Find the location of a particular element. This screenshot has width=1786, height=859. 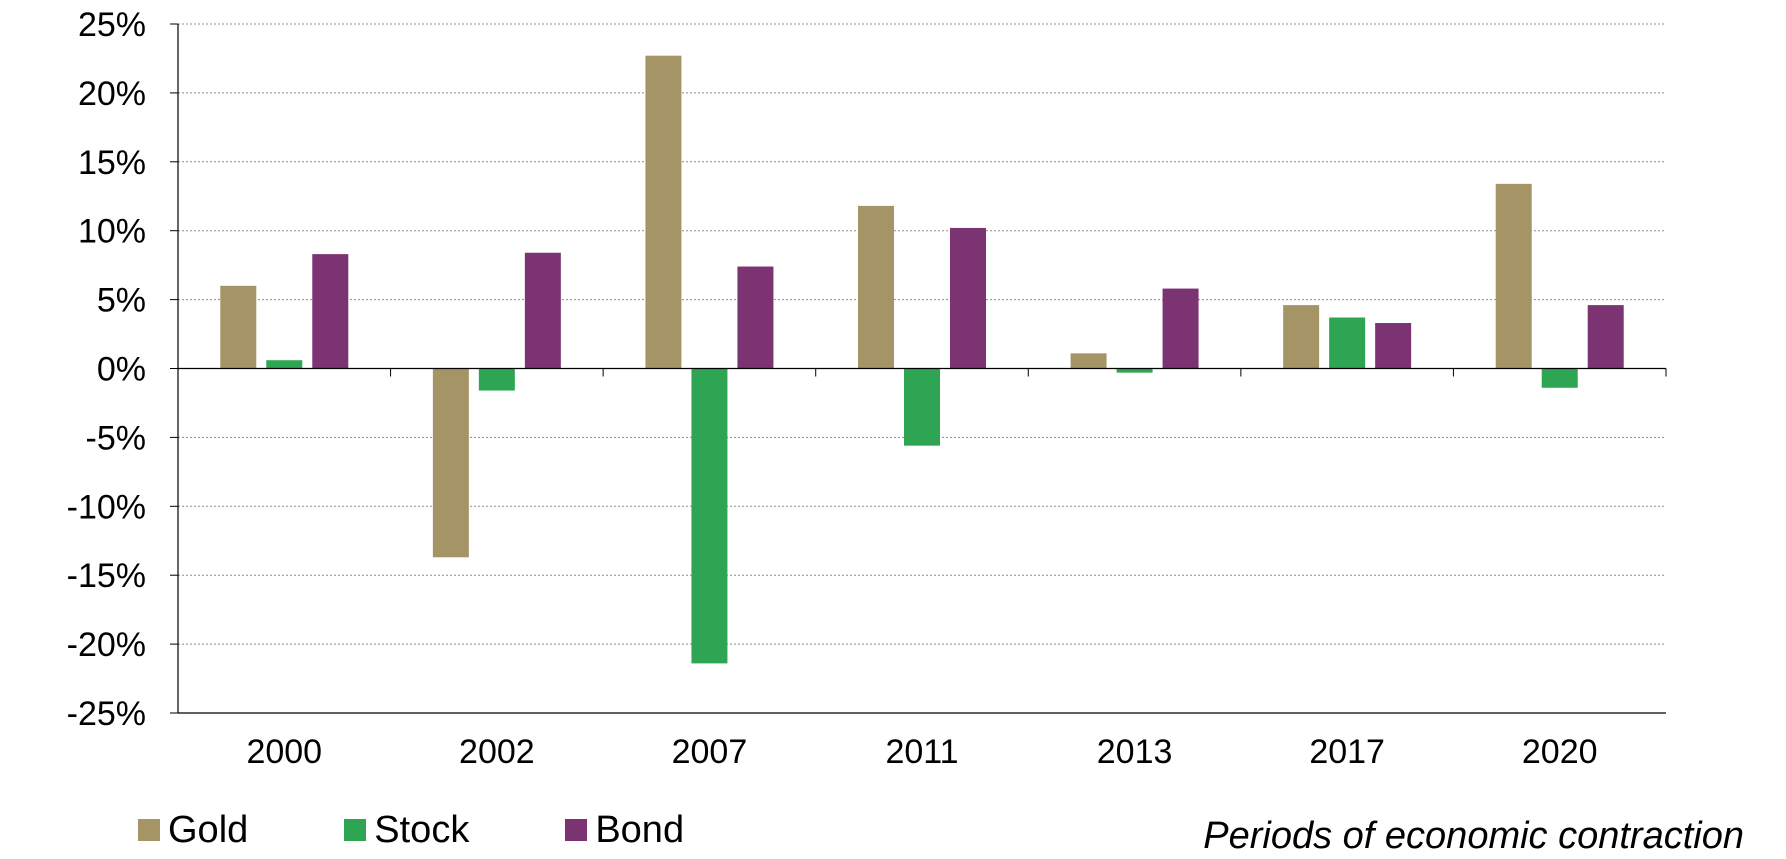

bar-bond-2020 is located at coordinates (1605, 337).